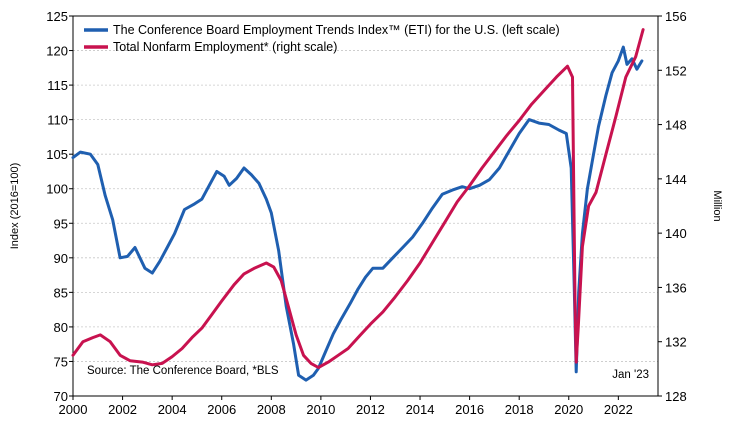  I want to click on left-tick-label-6: 100, so click(57, 189).